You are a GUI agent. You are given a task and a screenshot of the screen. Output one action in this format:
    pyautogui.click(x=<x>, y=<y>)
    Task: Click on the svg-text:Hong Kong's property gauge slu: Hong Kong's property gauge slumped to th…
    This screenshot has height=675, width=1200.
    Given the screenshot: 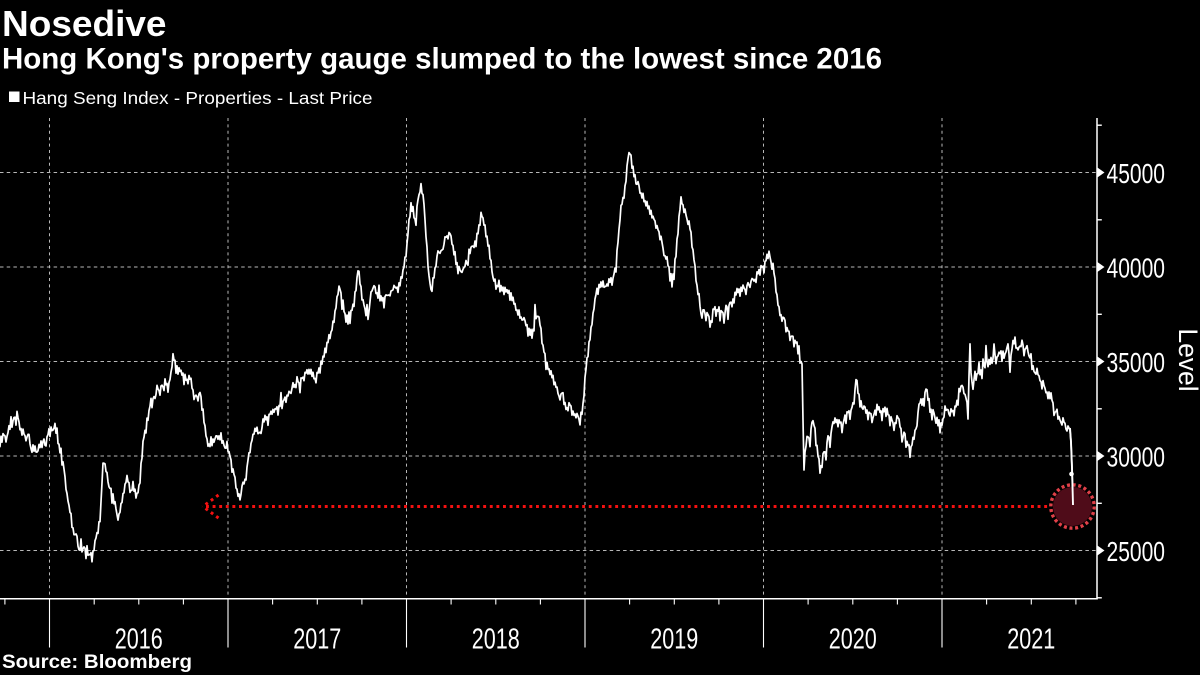 What is the action you would take?
    pyautogui.click(x=442, y=59)
    